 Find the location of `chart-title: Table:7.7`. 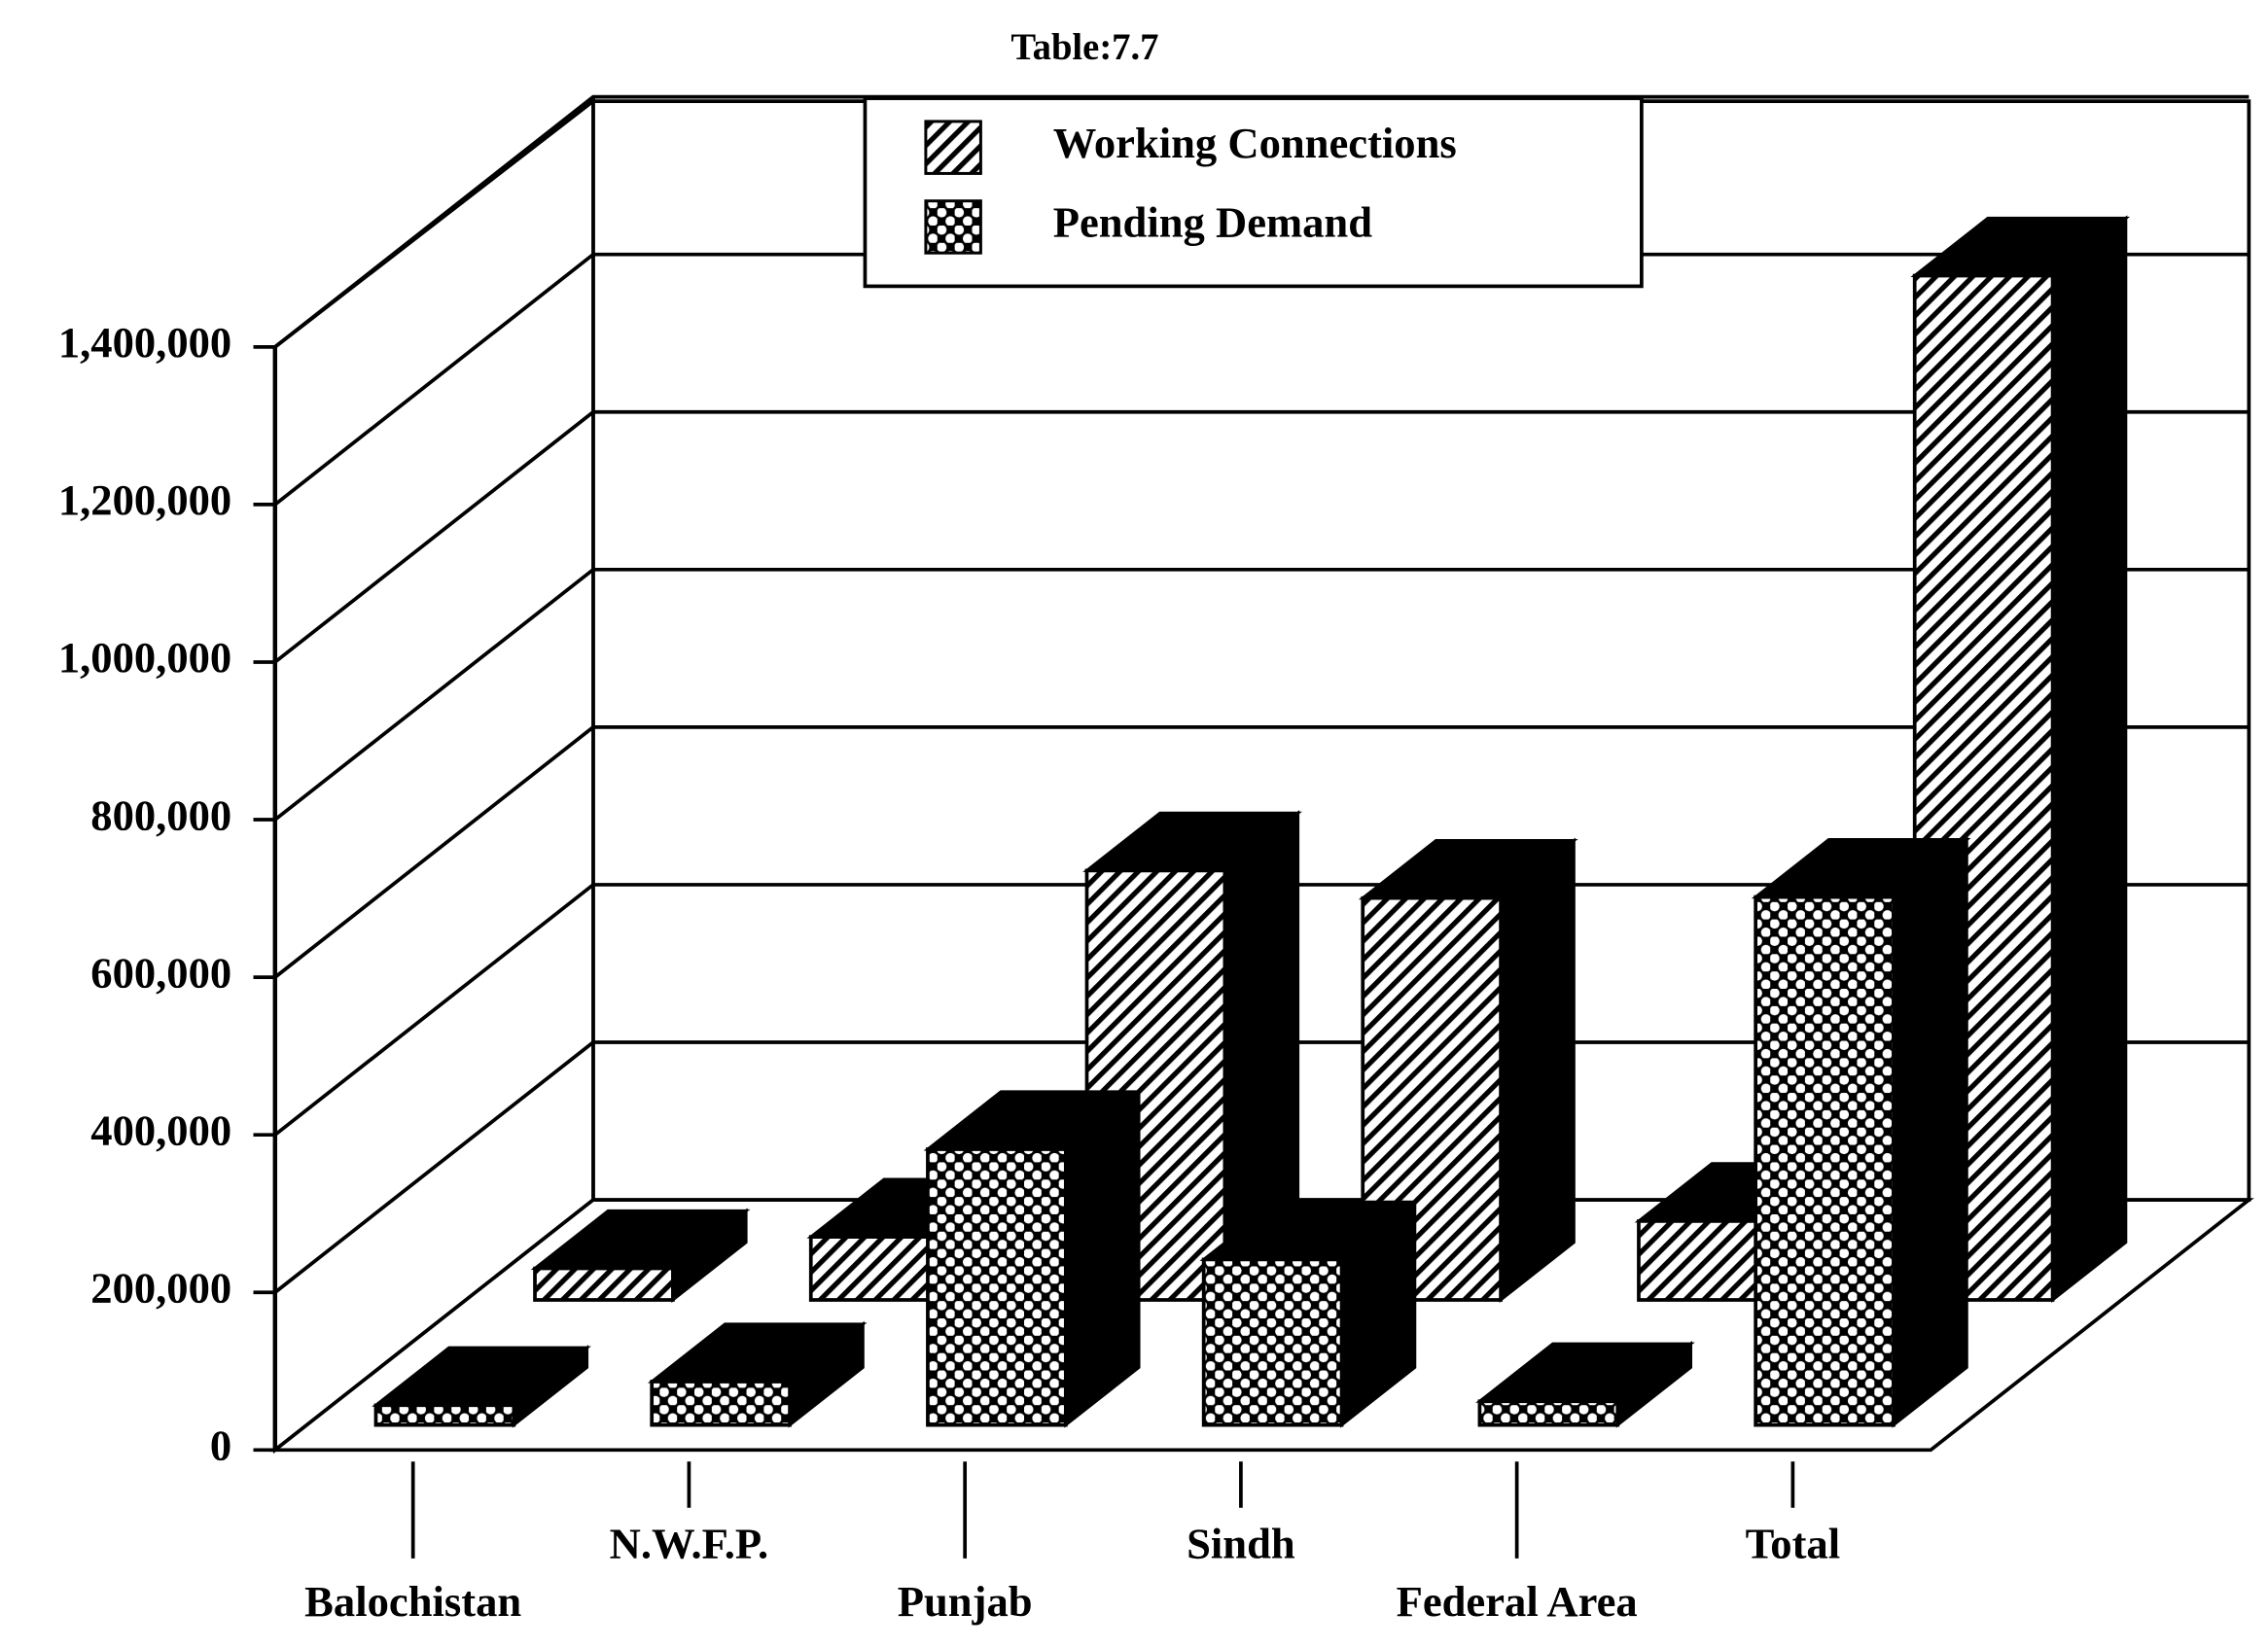

chart-title: Table:7.7 is located at coordinates (1084, 47).